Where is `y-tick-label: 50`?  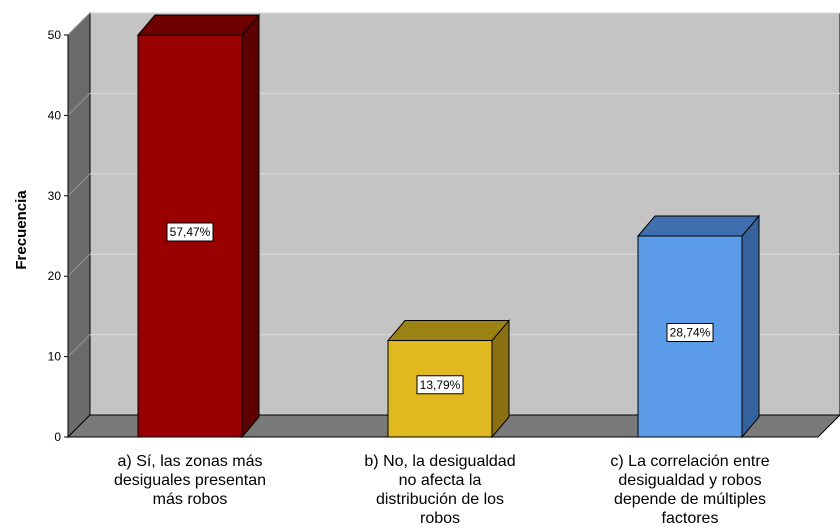
y-tick-label: 50 is located at coordinates (55, 35).